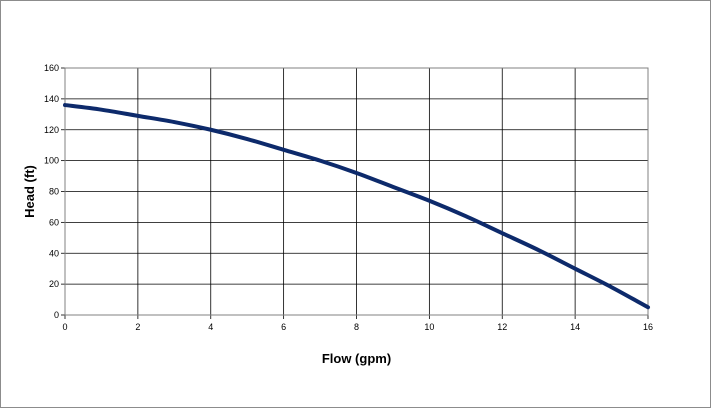 The width and height of the screenshot is (711, 408). Describe the element at coordinates (51, 130) in the screenshot. I see `y-tick-label: 120` at that location.